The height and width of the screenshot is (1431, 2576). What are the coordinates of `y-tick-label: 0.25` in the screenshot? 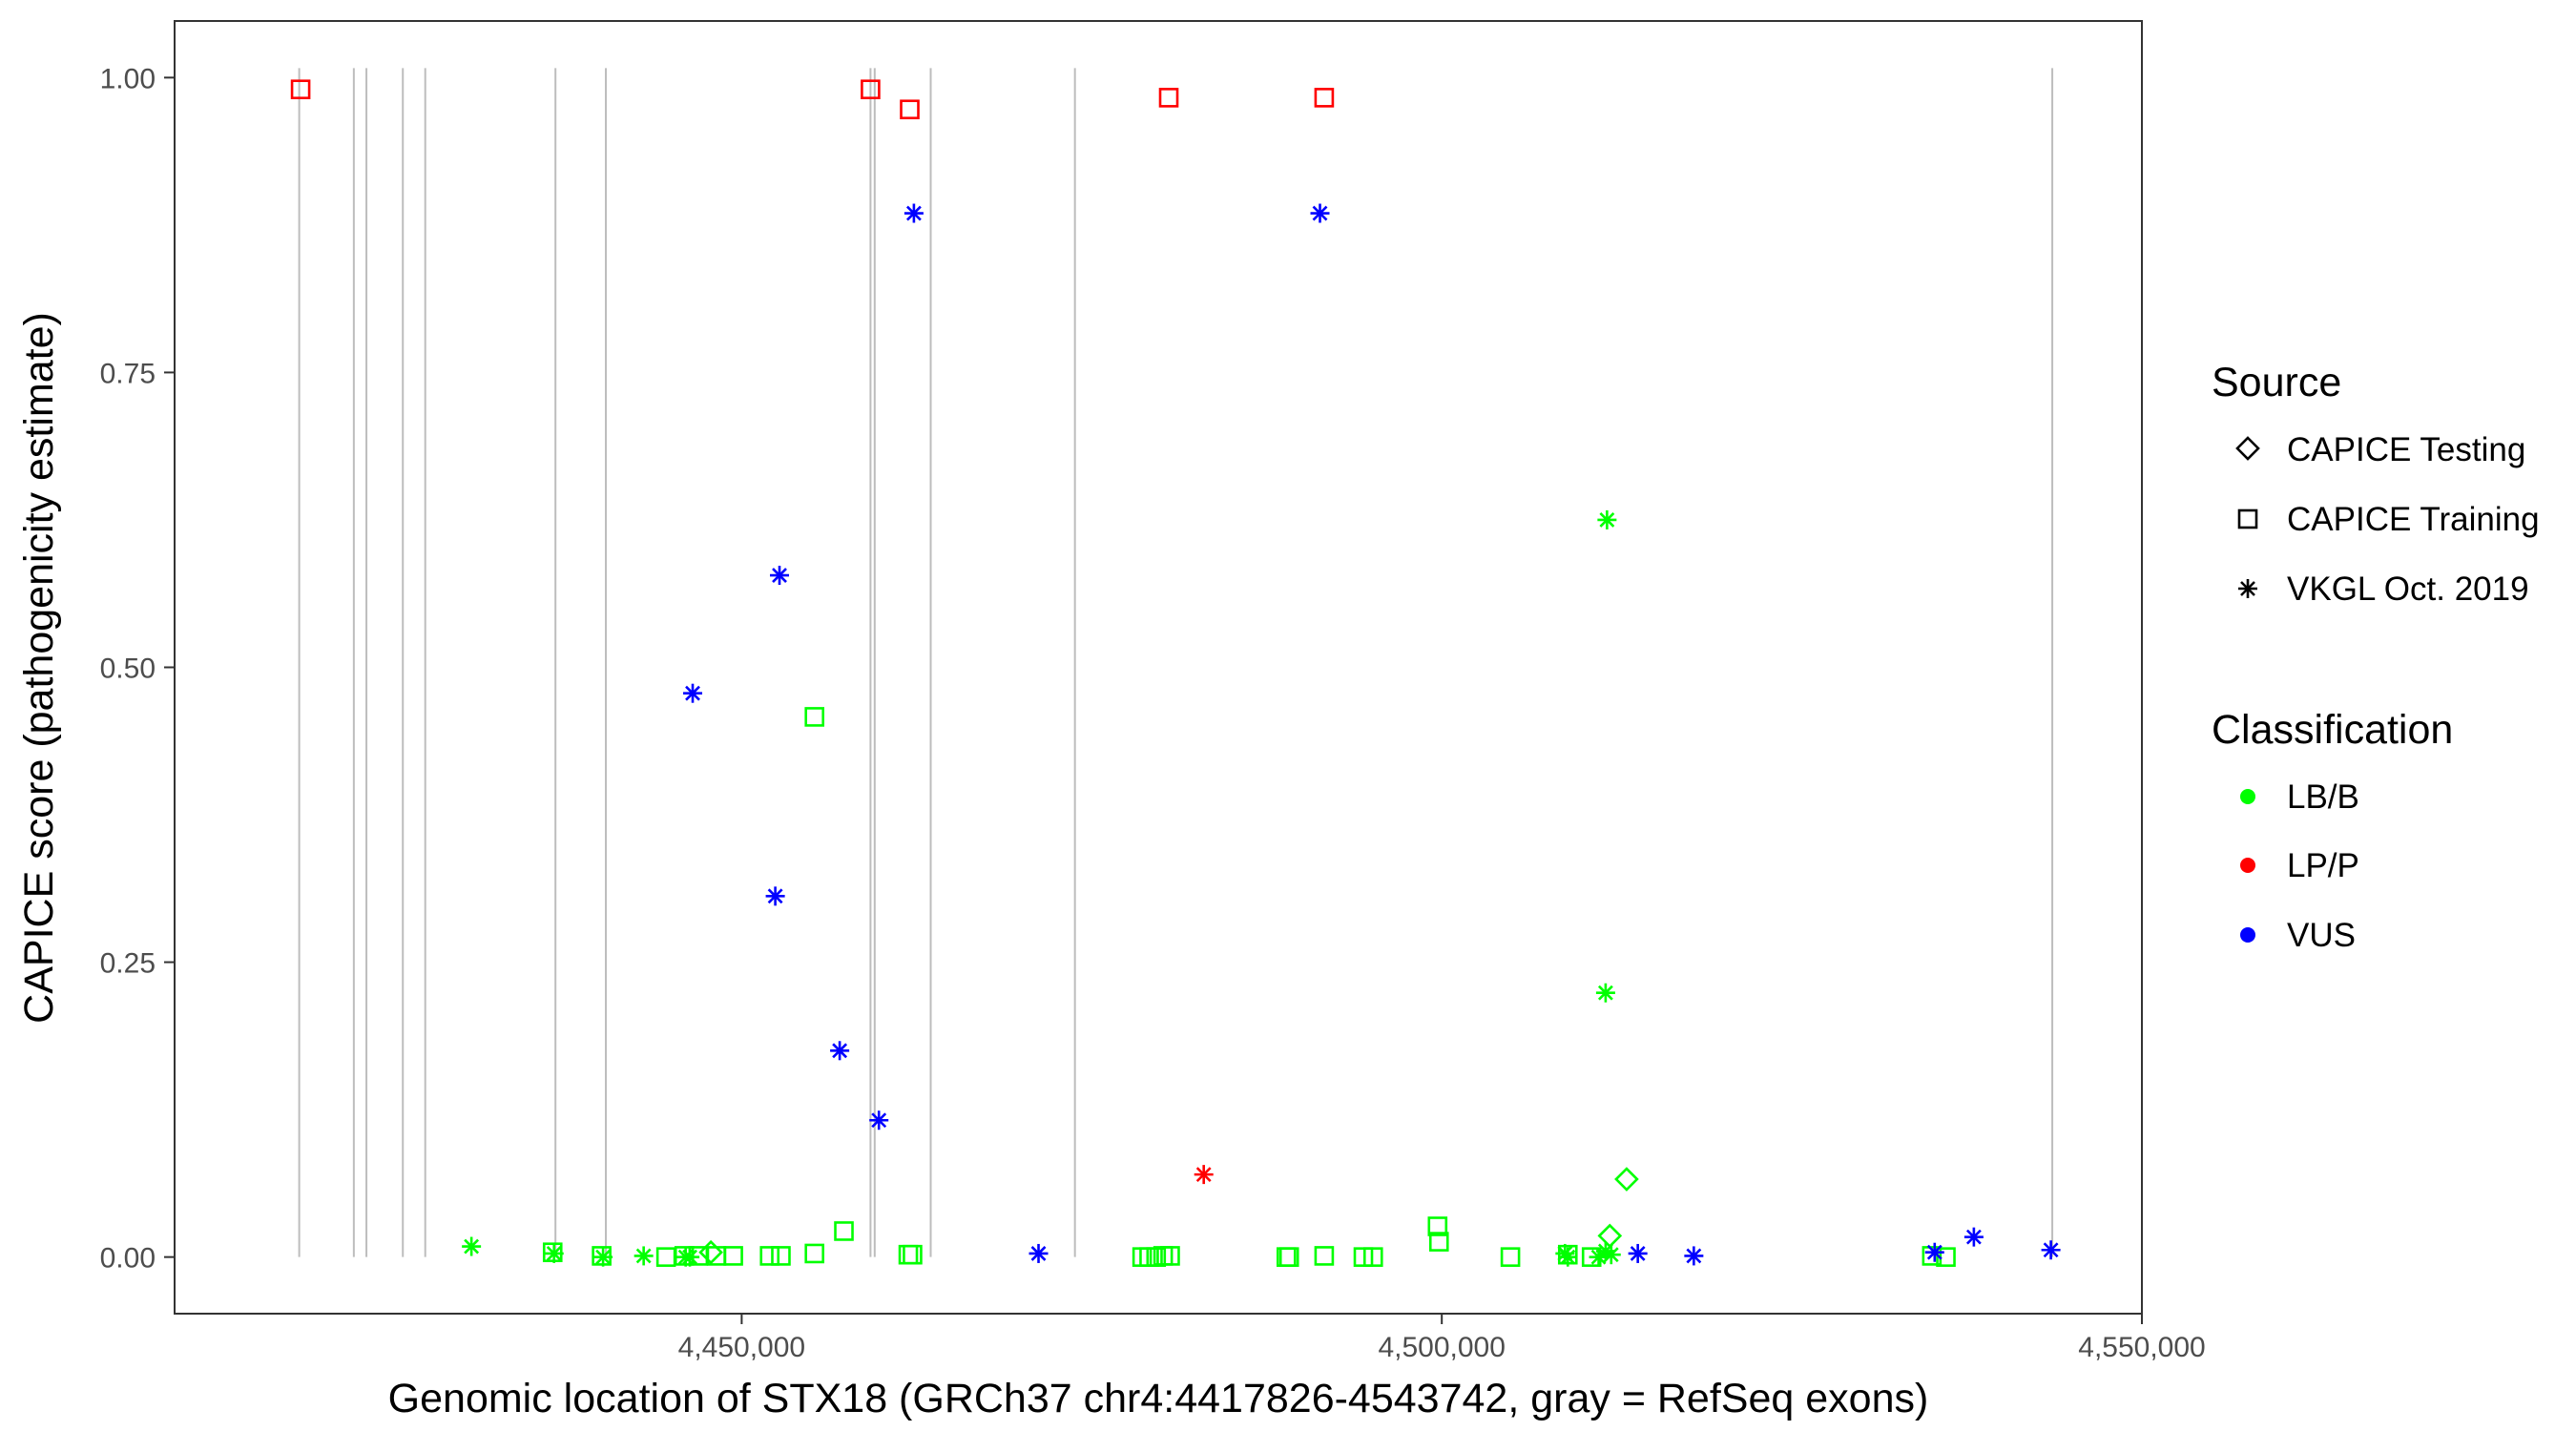 It's located at (128, 964).